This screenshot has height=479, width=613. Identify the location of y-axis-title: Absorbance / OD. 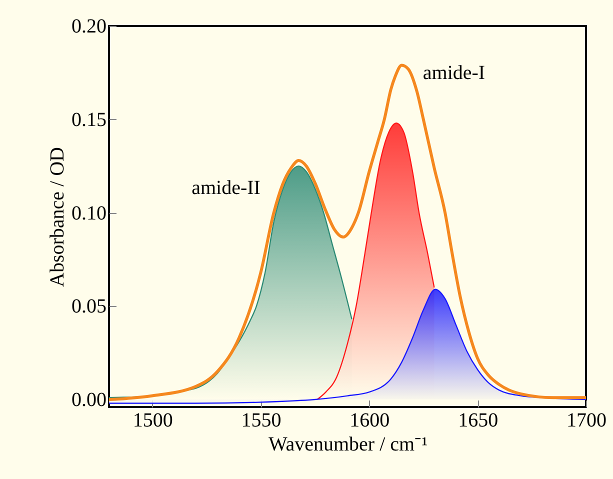
(57, 217).